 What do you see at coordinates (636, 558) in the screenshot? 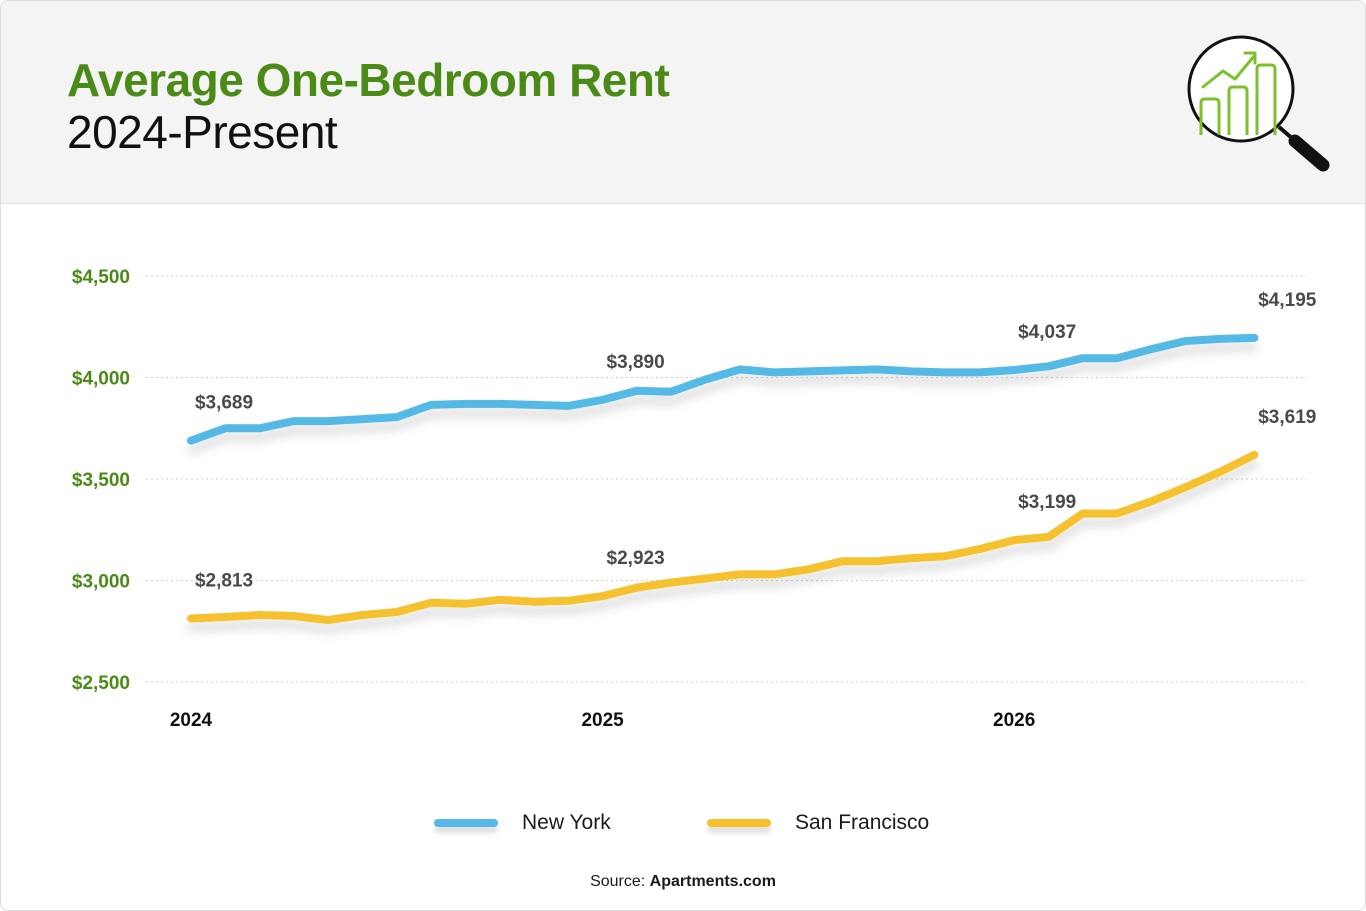
I see `data-label: $2,923` at bounding box center [636, 558].